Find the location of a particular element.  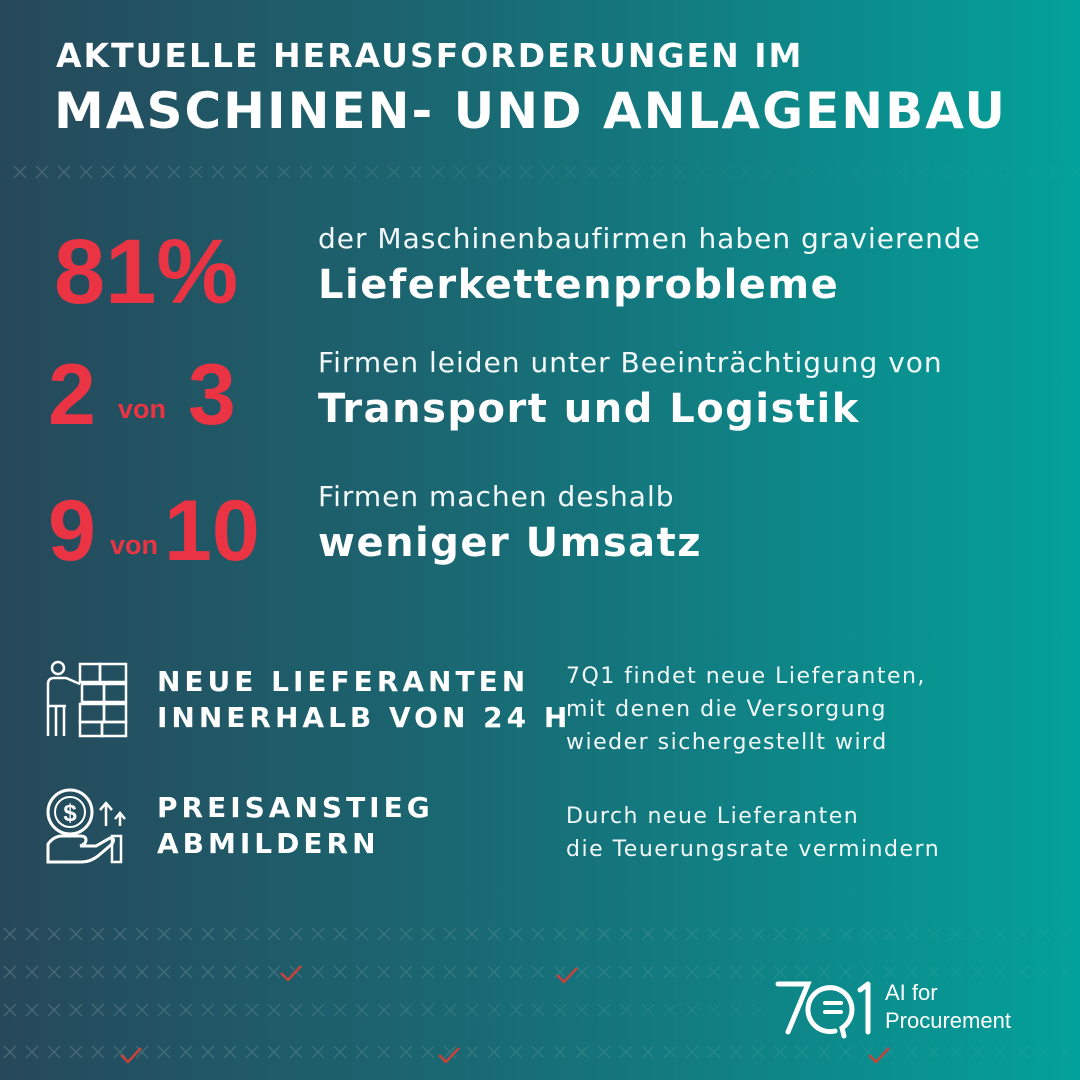

logo-tagline-line-1: AI for is located at coordinates (911, 992).